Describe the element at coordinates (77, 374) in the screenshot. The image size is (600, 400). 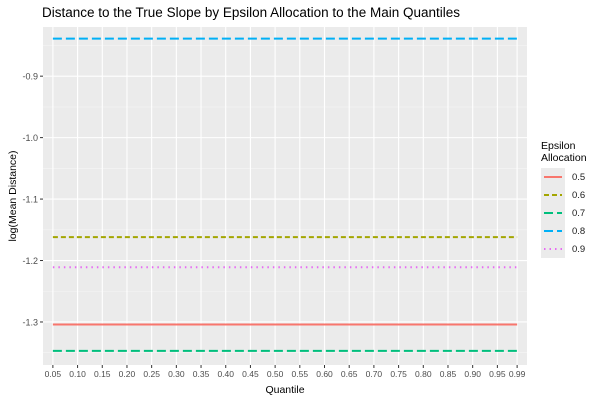
I see `x-tick-label: 0.10` at that location.